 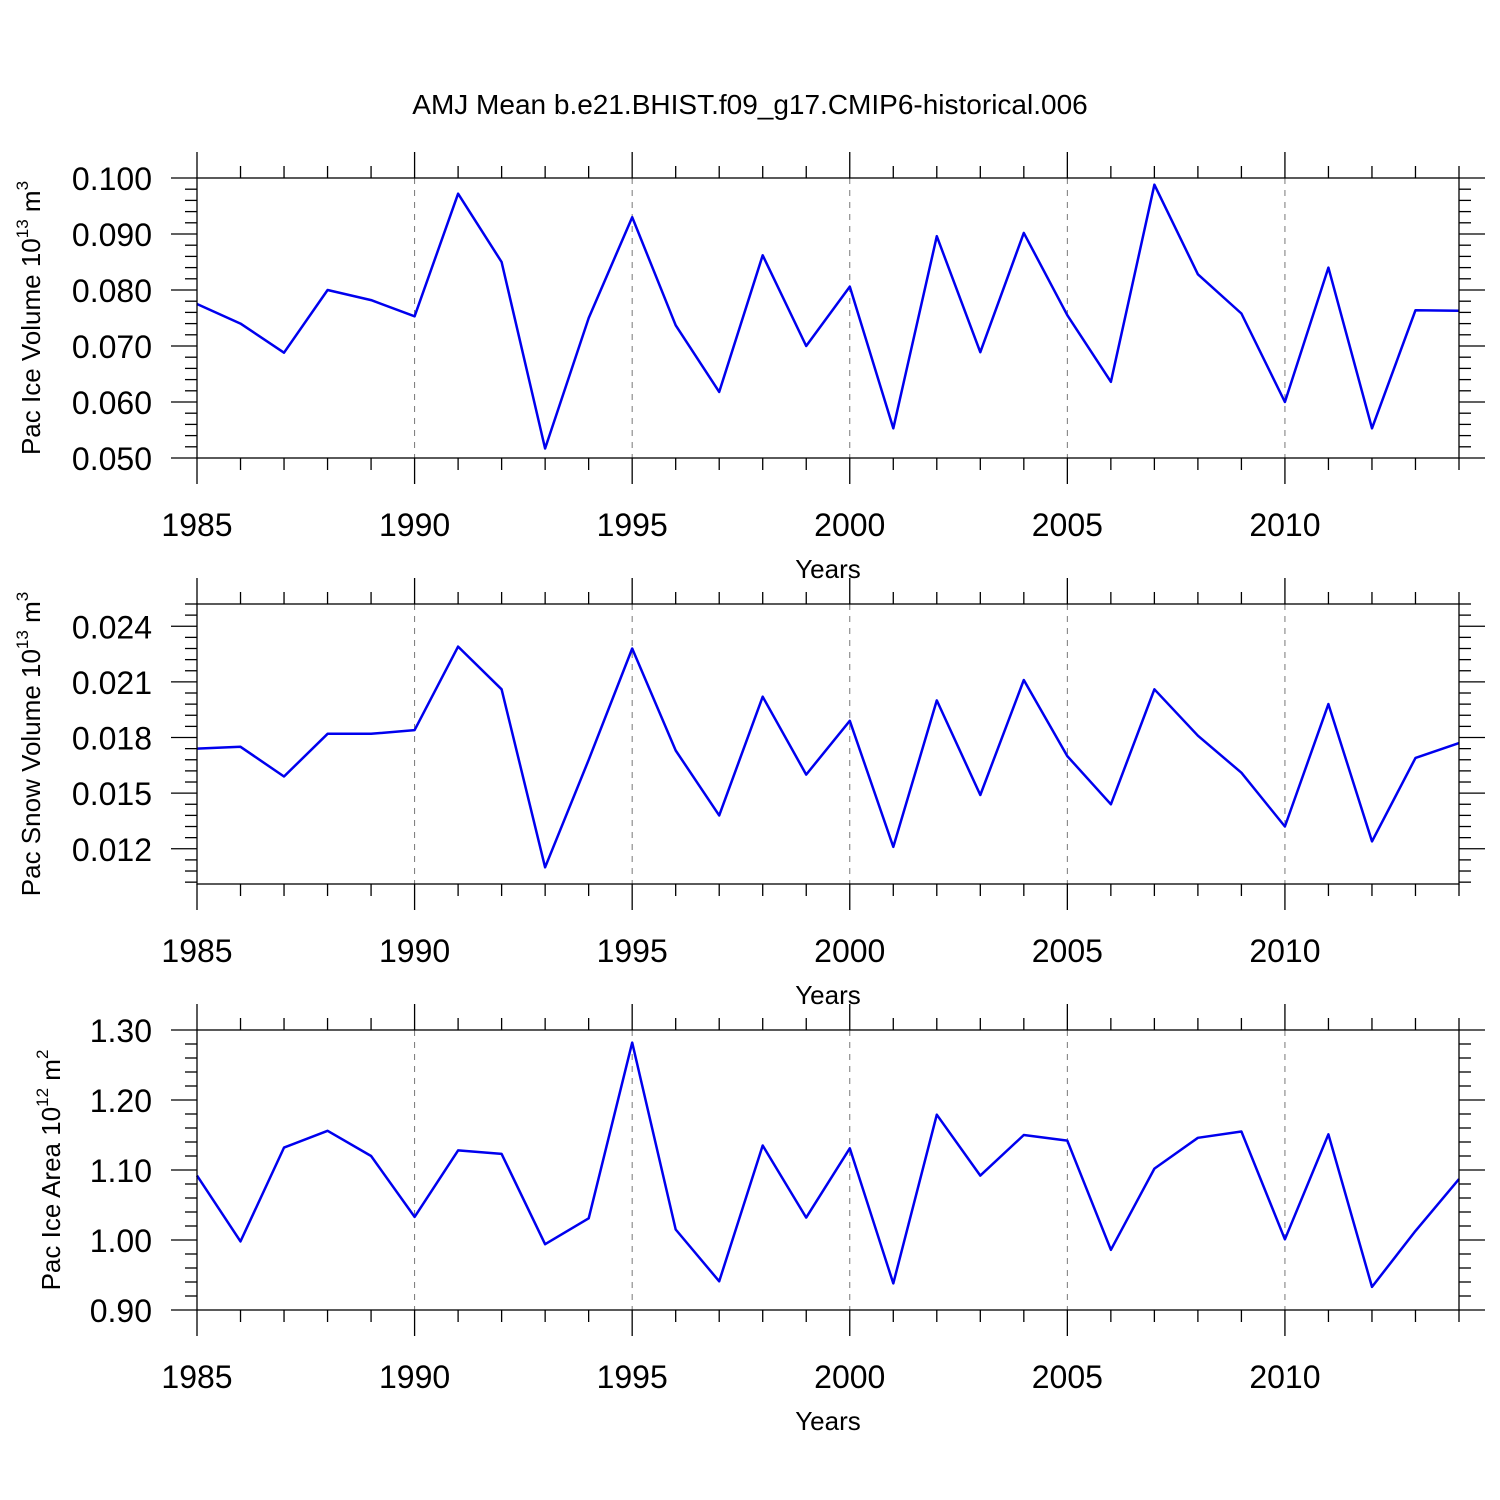 What do you see at coordinates (112, 850) in the screenshot?
I see `y-tick-label: 0.012` at bounding box center [112, 850].